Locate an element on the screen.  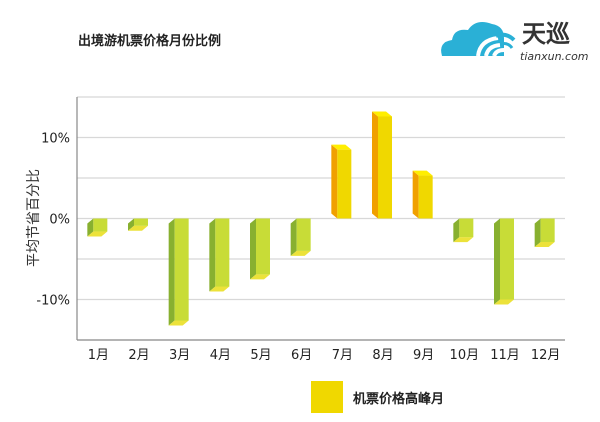
logo-name: 天巡 is located at coordinates (546, 34).